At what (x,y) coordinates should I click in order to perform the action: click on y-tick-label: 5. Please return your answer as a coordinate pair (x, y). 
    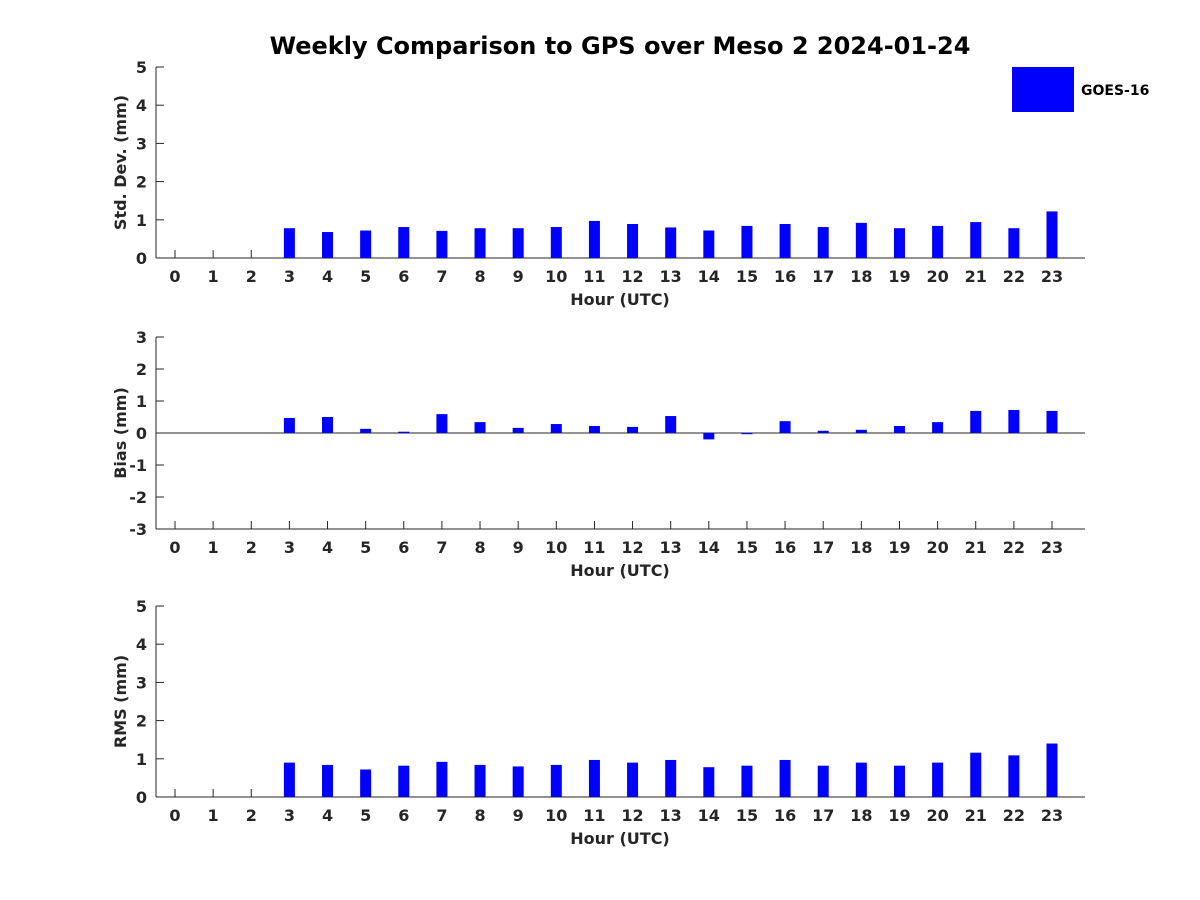
    Looking at the image, I should click on (141, 67).